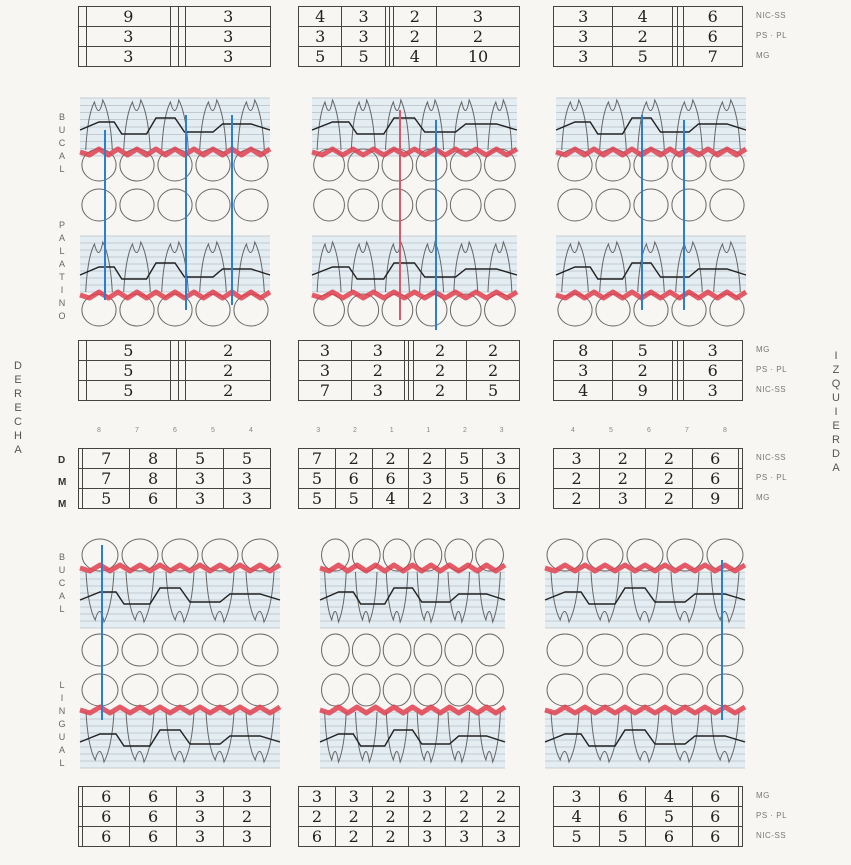 Image resolution: width=851 pixels, height=865 pixels. Describe the element at coordinates (772, 477) in the screenshot. I see `legend-label: PS · PL` at that location.